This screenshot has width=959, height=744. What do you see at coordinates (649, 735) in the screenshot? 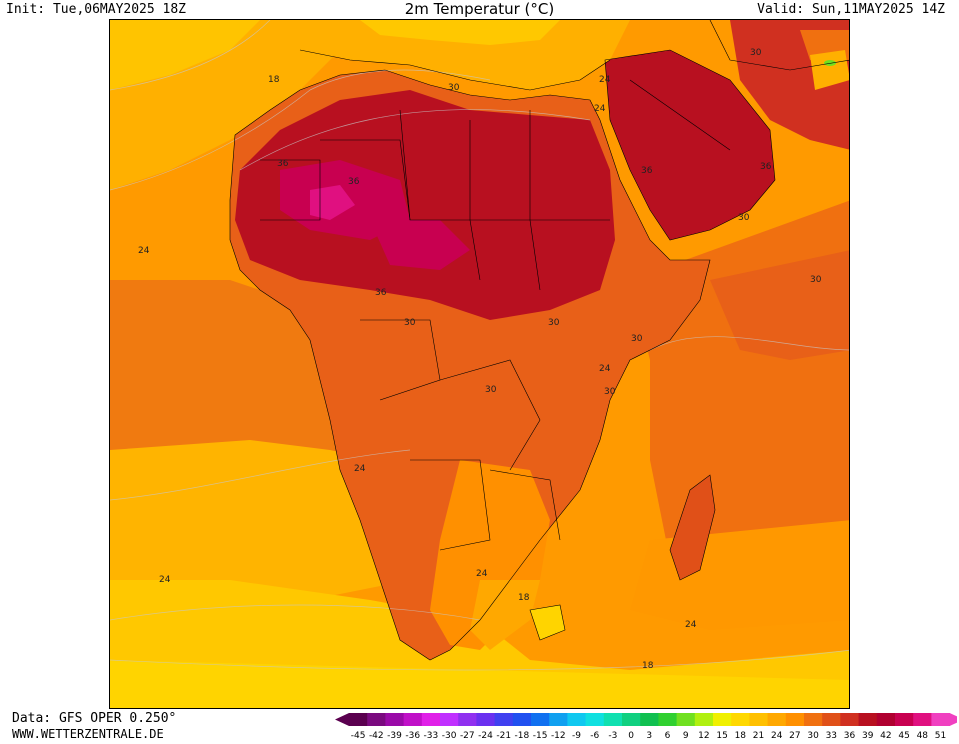
I see `legend-tick-label: 3` at bounding box center [649, 735].